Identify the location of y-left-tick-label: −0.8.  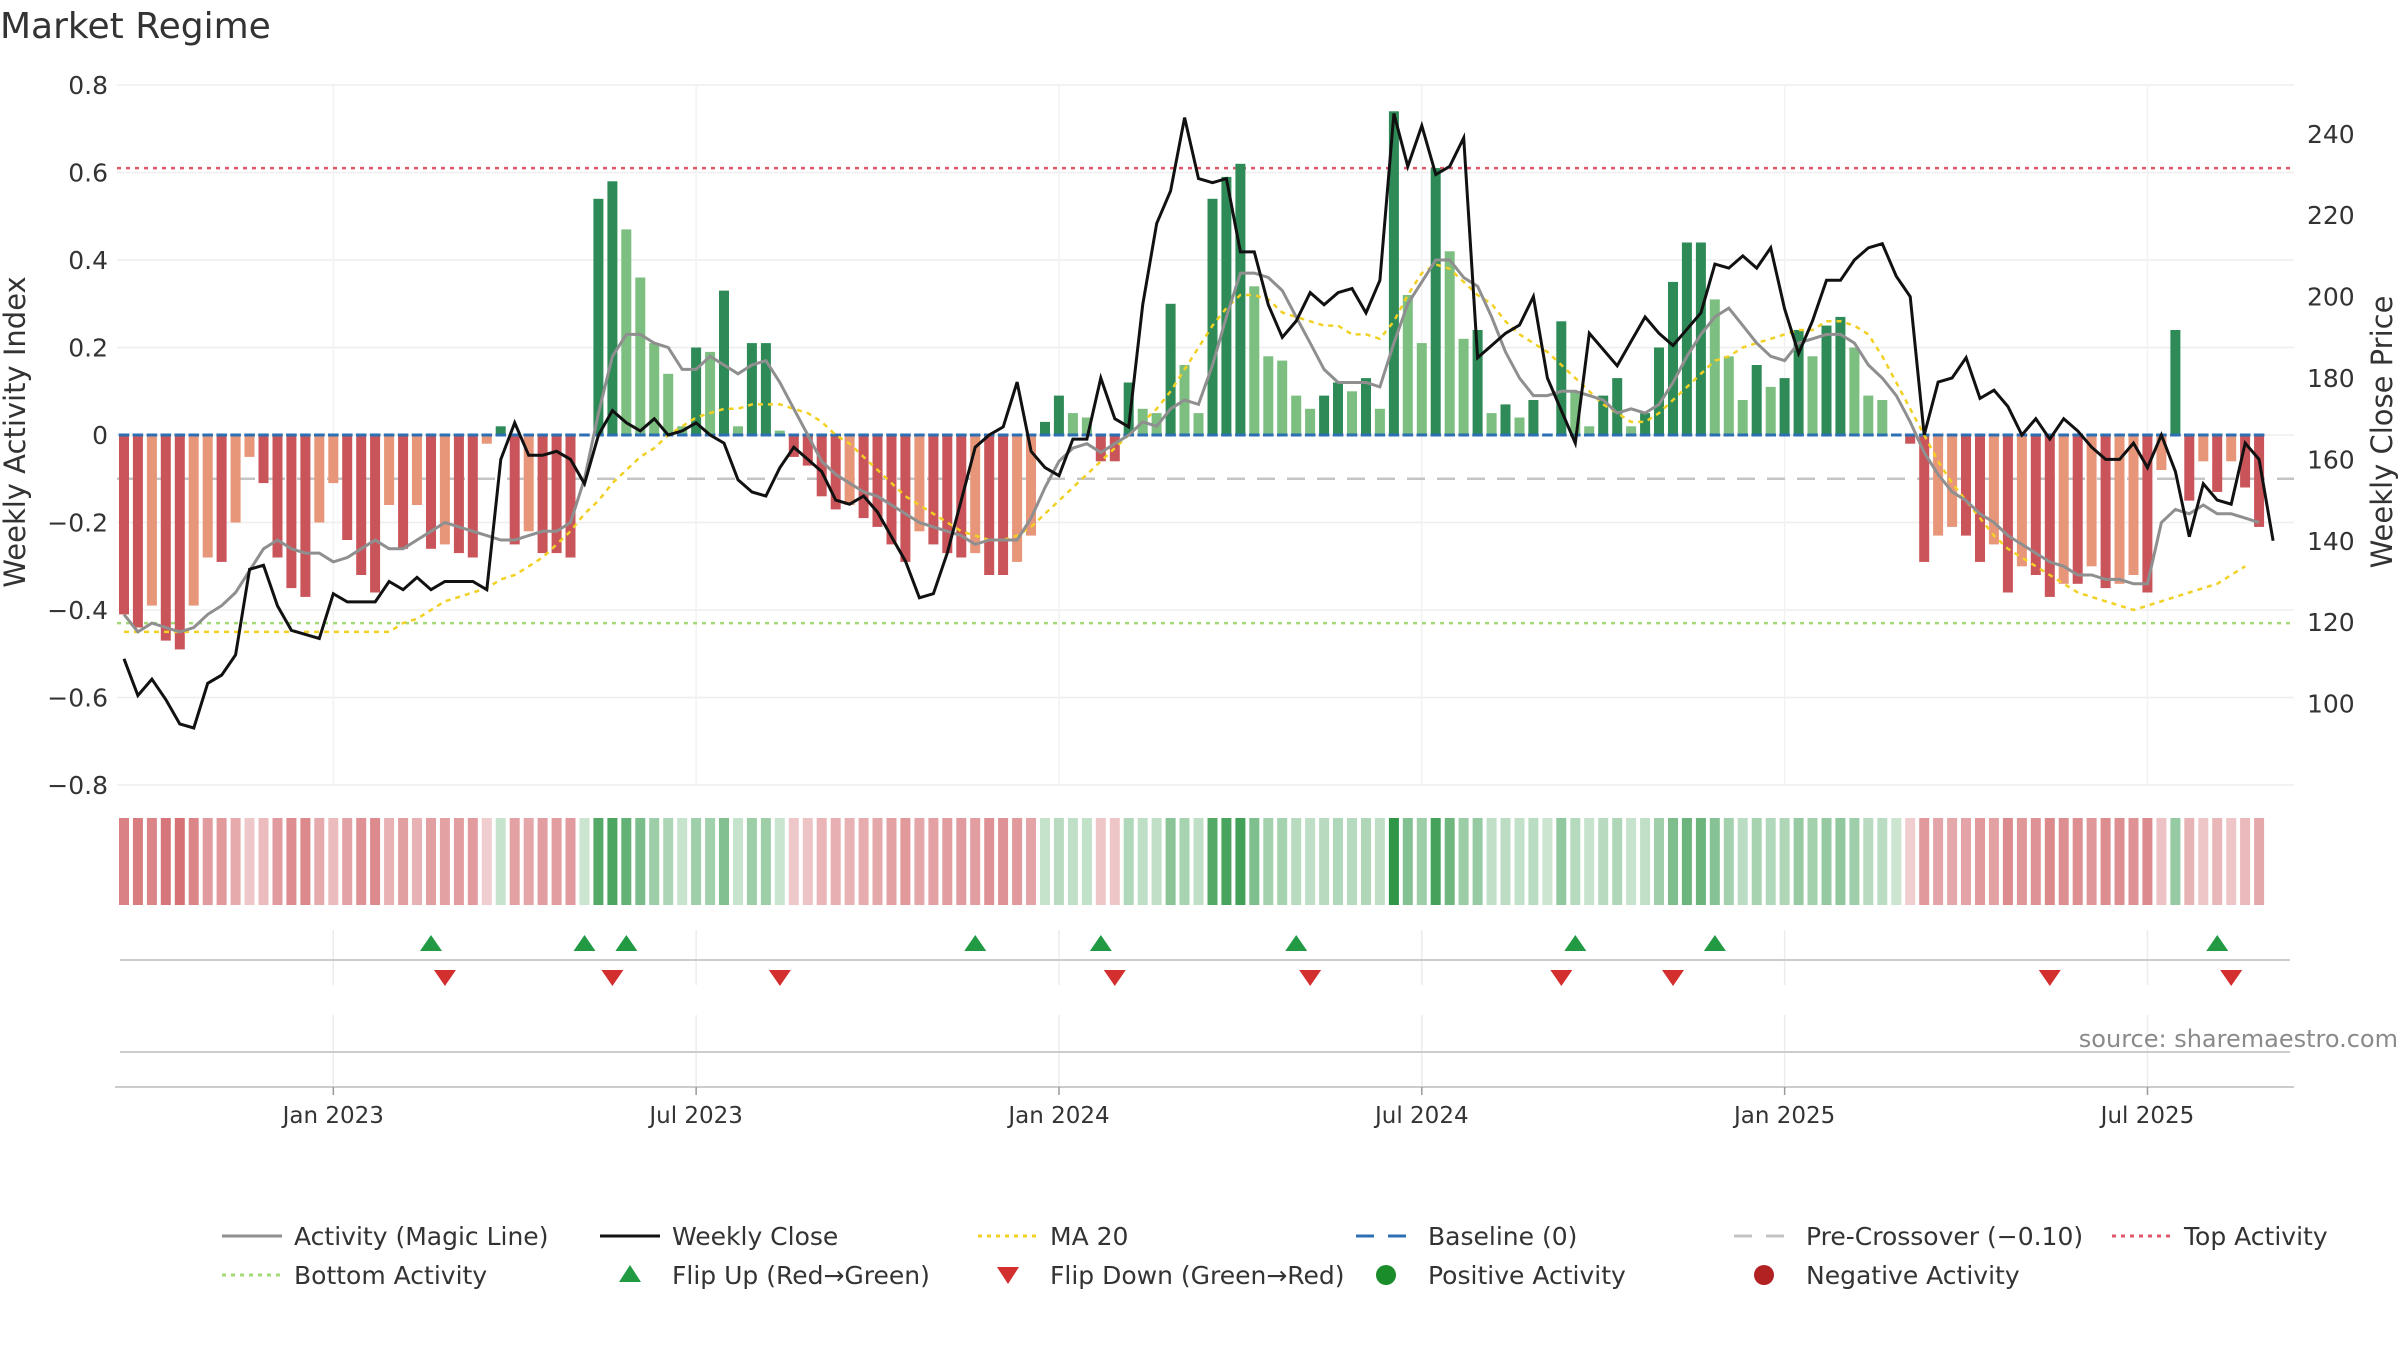
(77, 785).